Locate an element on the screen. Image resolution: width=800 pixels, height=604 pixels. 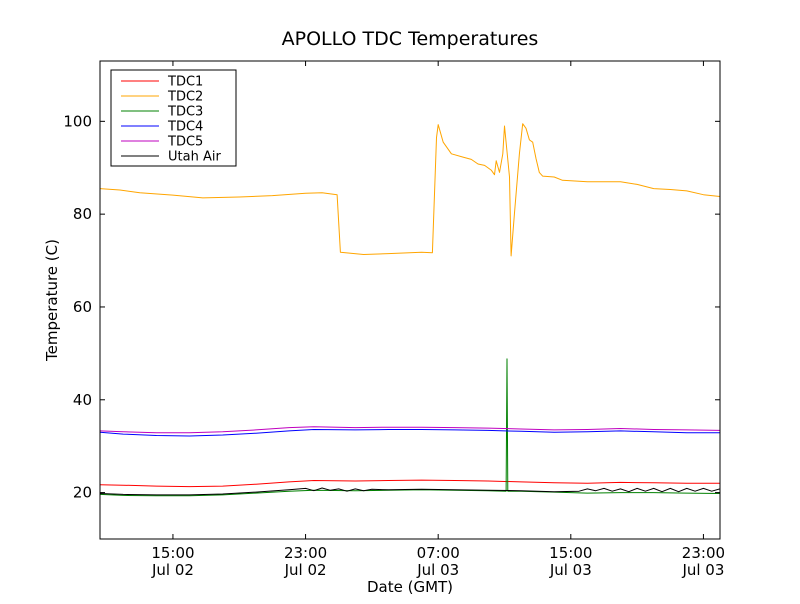
legend-label-tdc2: TDC2 is located at coordinates (185, 97).